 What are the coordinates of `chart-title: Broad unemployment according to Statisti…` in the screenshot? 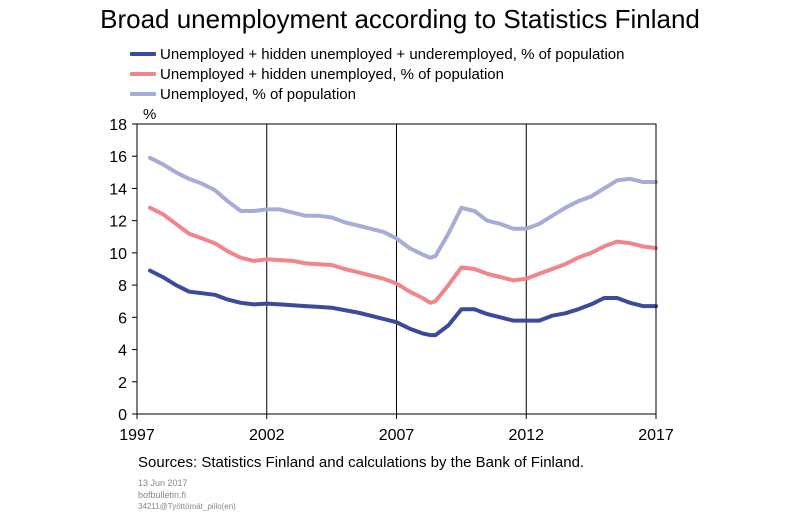 It's located at (400, 19).